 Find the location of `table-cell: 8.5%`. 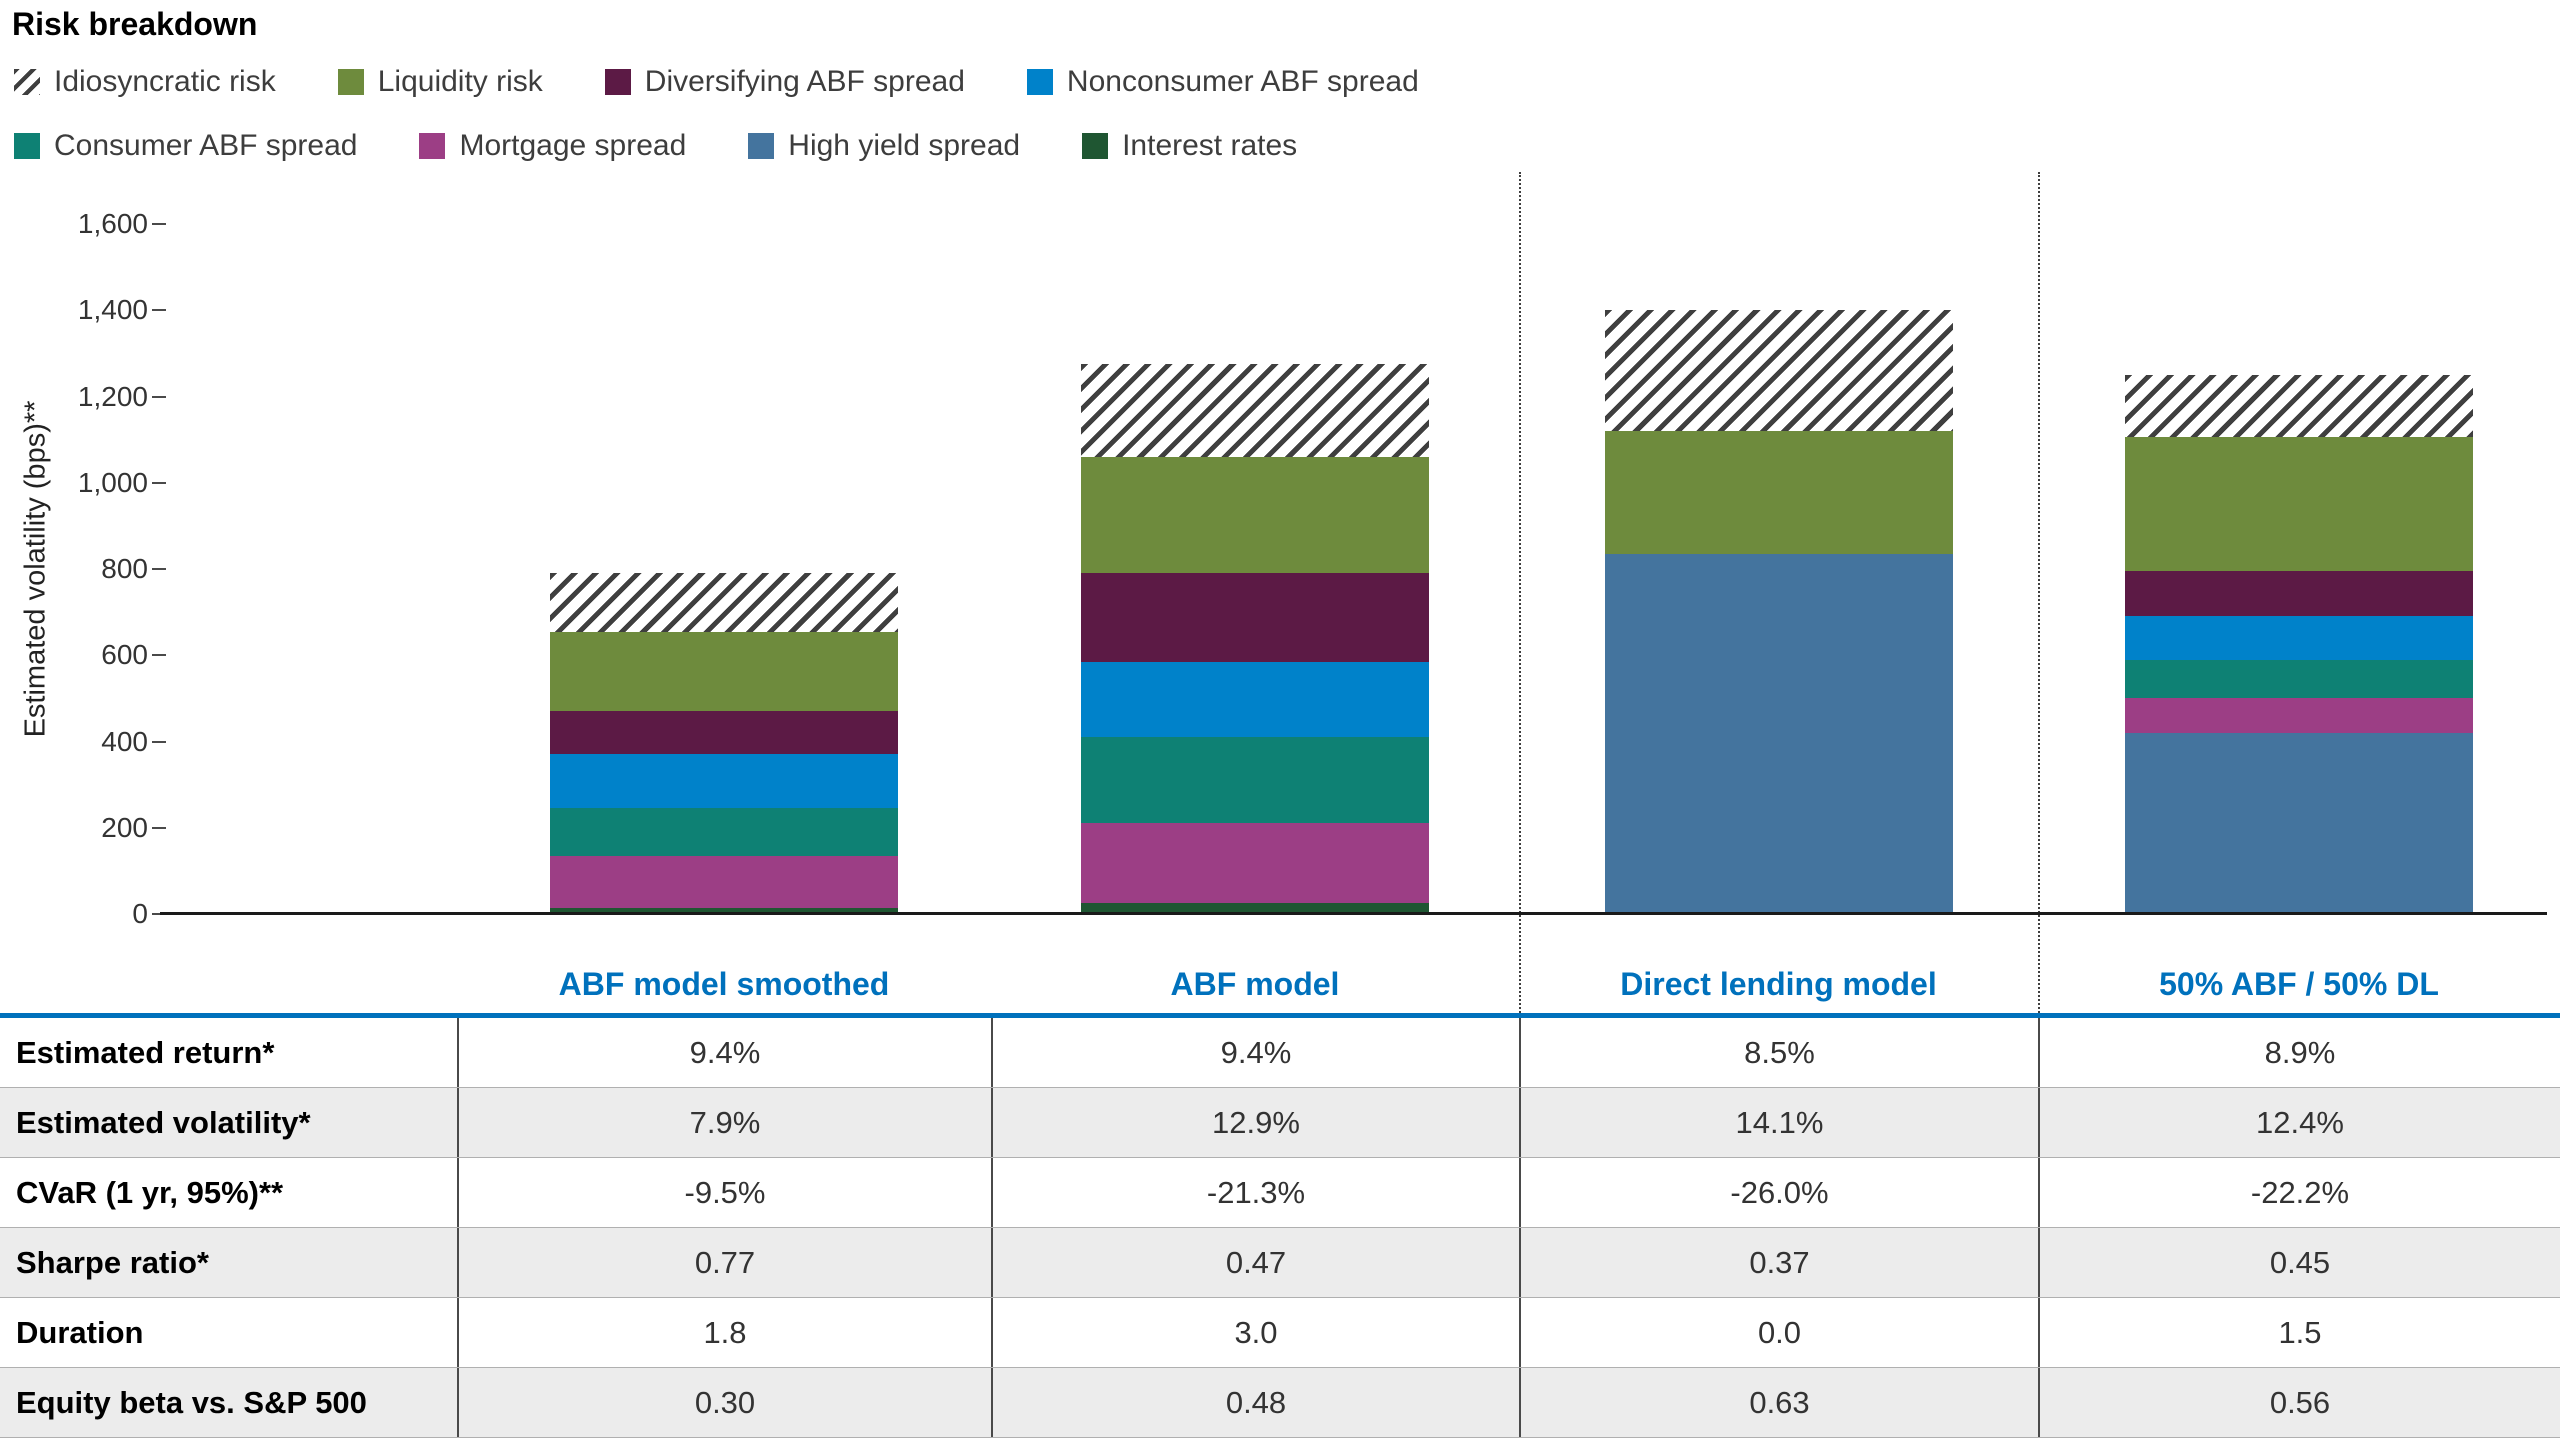

table-cell: 8.5% is located at coordinates (1778, 1052).